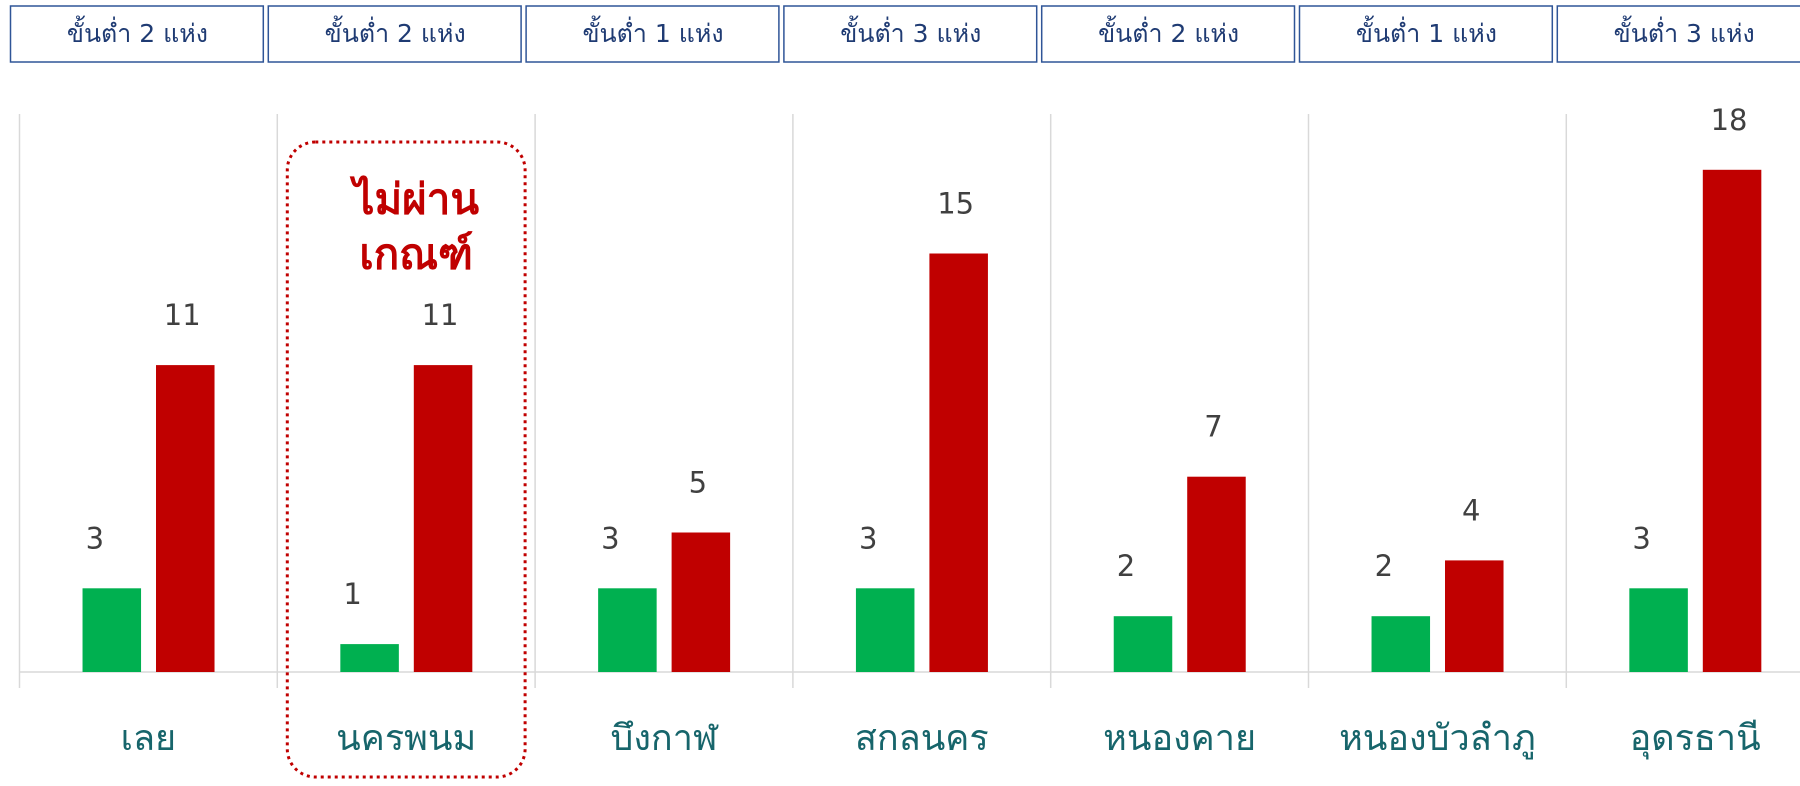 The width and height of the screenshot is (1800, 786). I want to click on value-label: 7, so click(1213, 427).